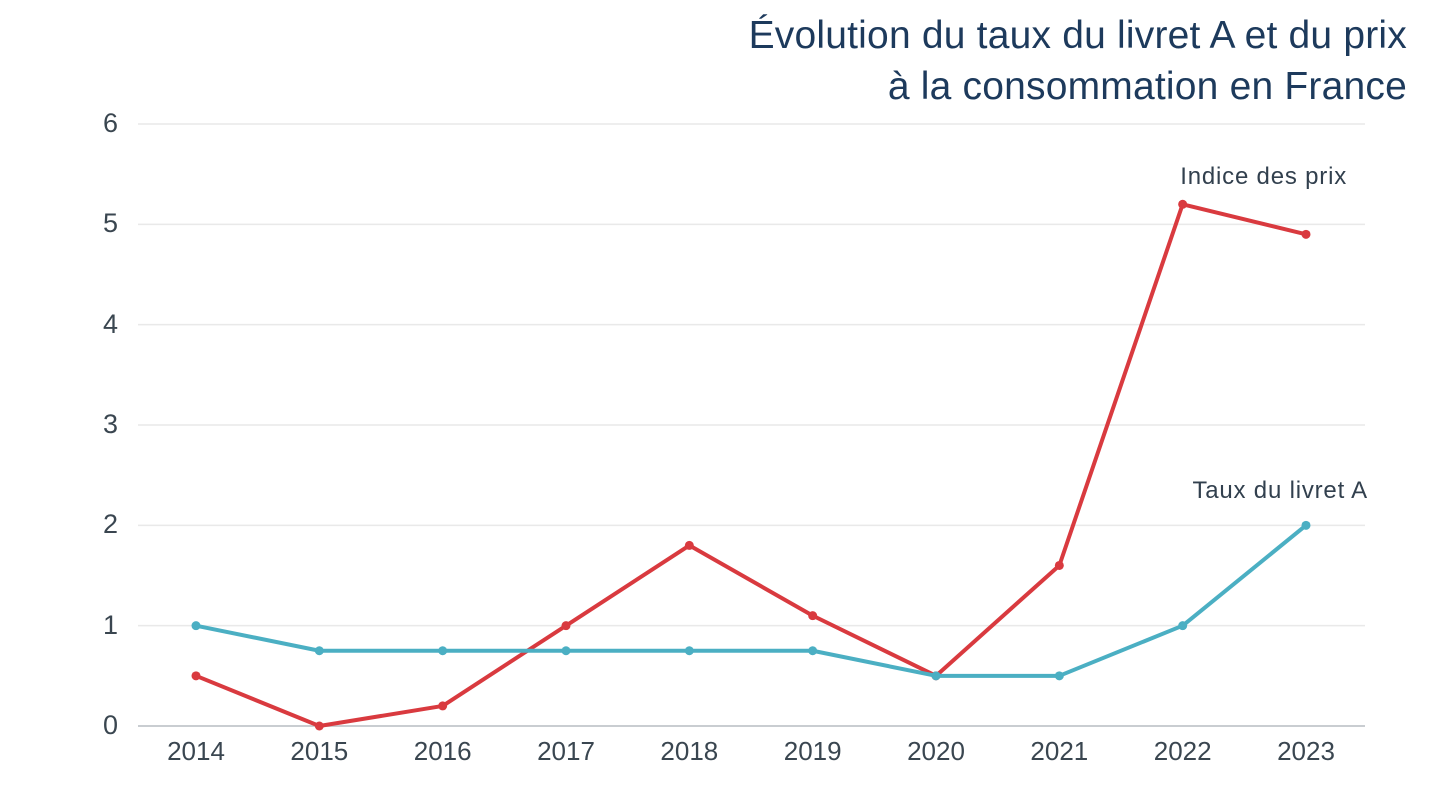 This screenshot has height=810, width=1440. I want to click on y-tick-label: 0, so click(110, 725).